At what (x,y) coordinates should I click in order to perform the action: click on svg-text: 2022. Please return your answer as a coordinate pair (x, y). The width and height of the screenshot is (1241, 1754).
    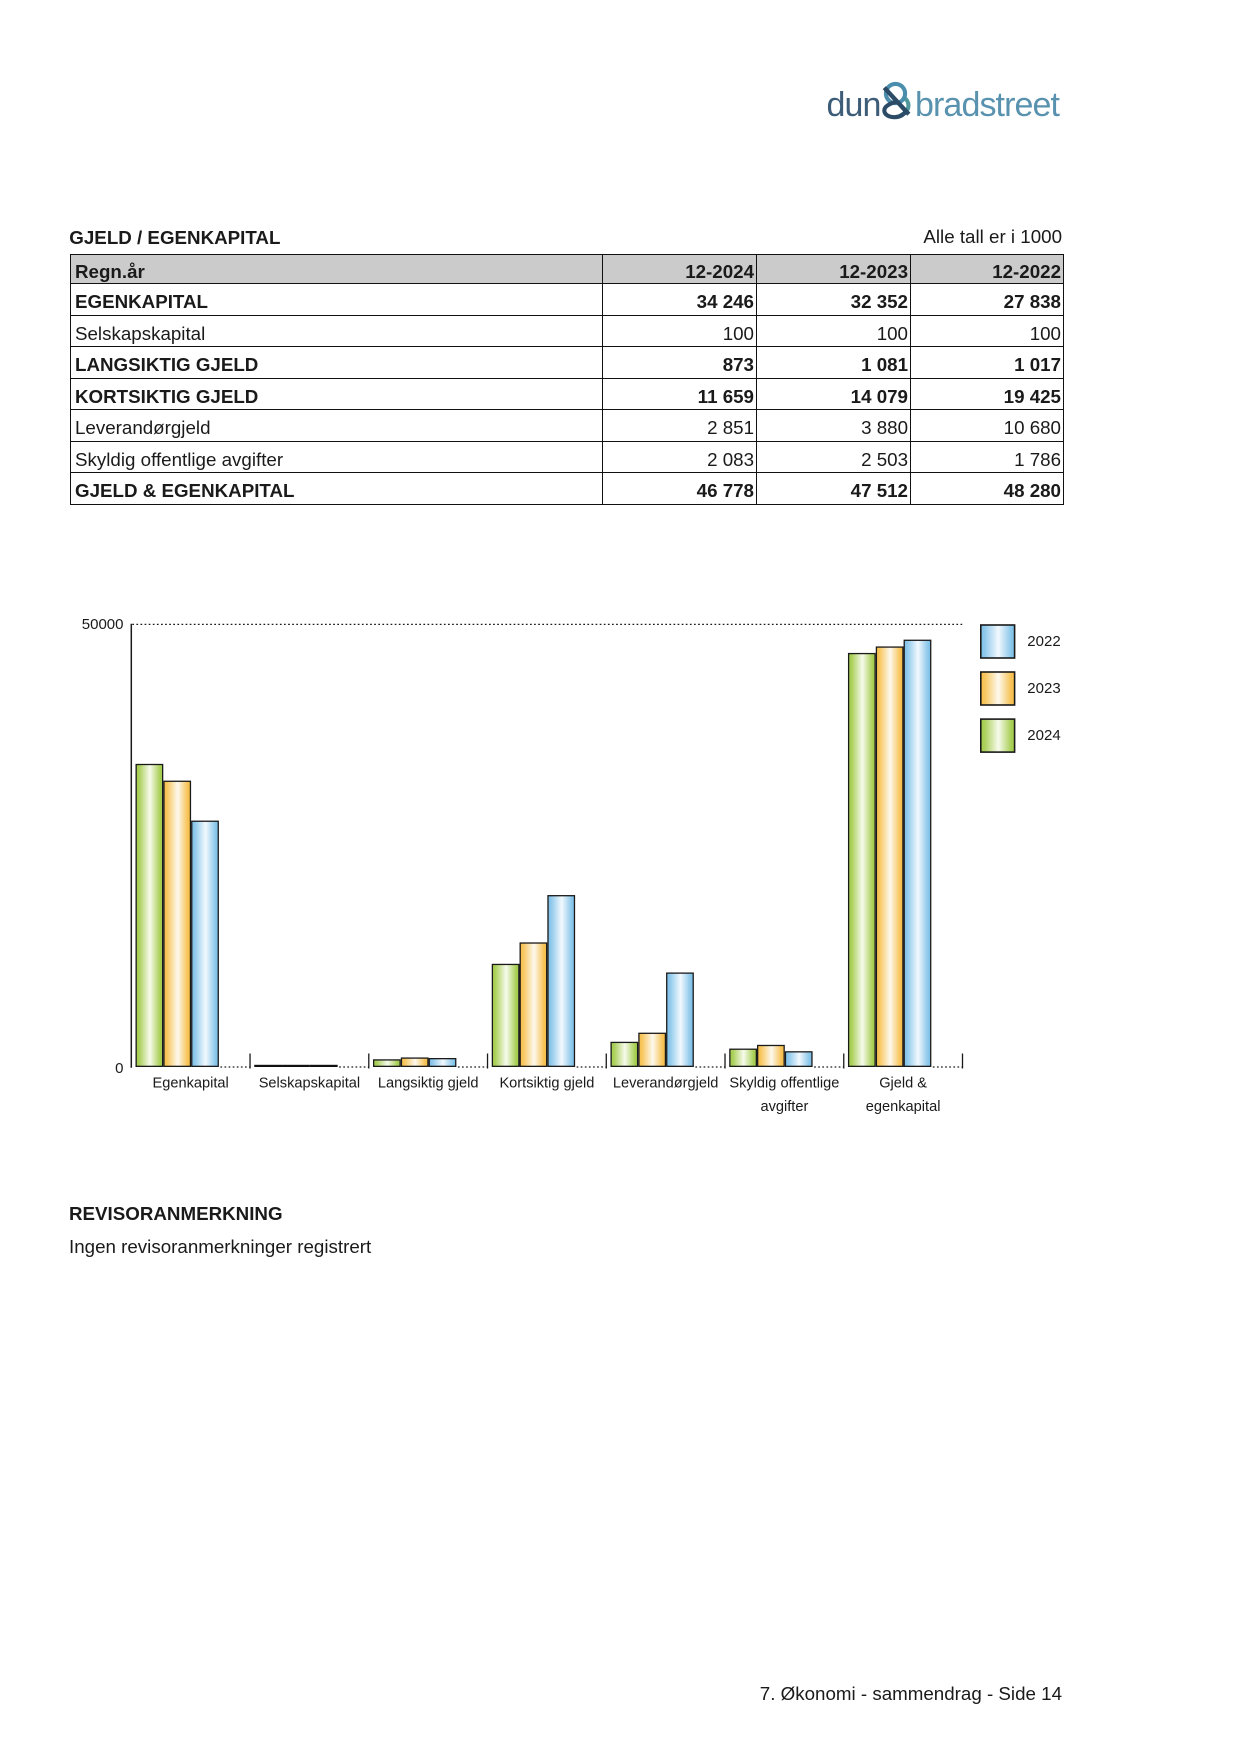
    Looking at the image, I should click on (1043, 641).